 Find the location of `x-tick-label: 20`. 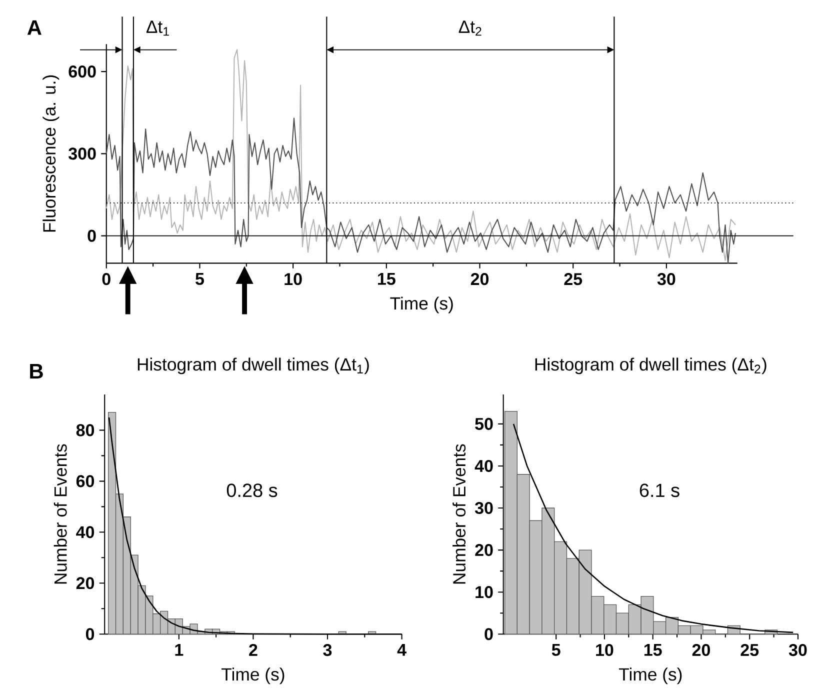

x-tick-label: 20 is located at coordinates (701, 650).